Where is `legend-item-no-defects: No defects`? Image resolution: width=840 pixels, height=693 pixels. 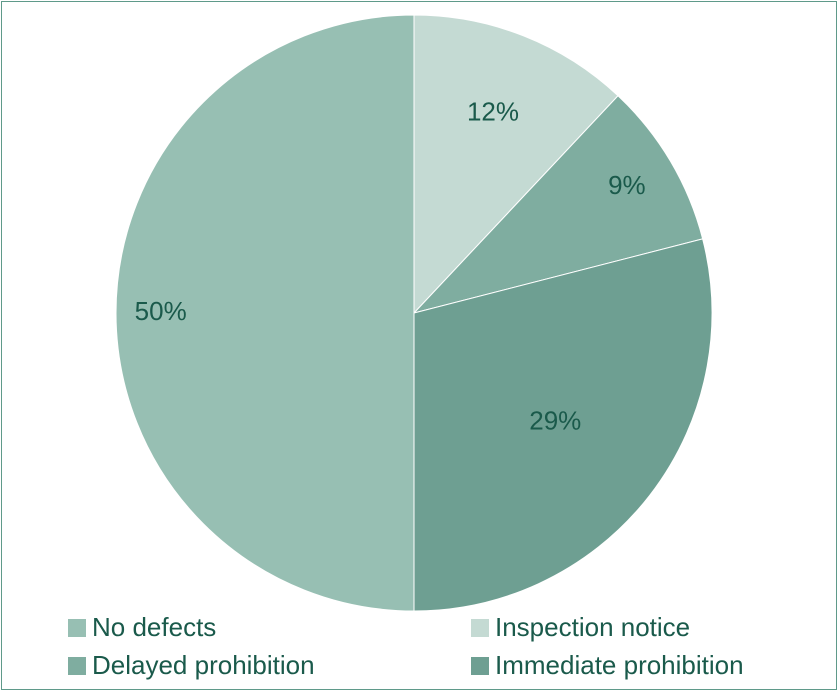
legend-item-no-defects: No defects is located at coordinates (142, 627).